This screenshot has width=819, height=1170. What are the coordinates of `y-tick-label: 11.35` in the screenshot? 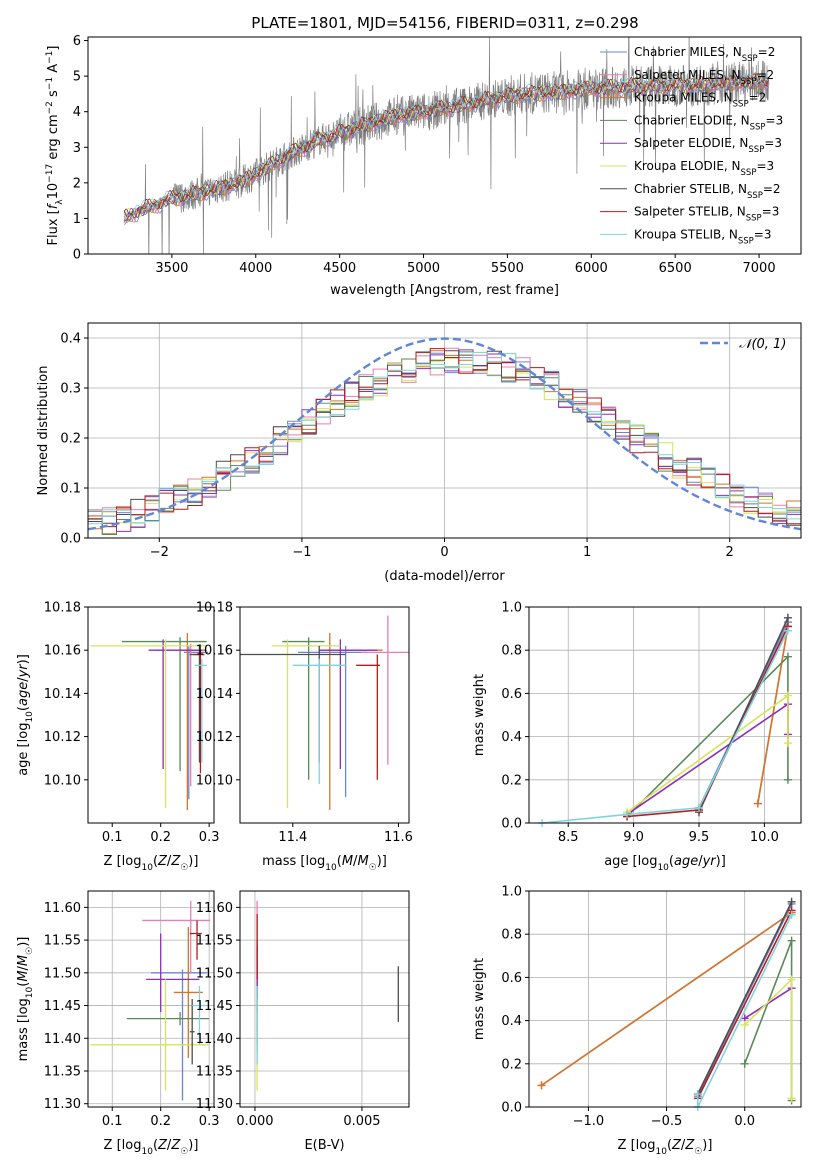 It's located at (214, 1072).